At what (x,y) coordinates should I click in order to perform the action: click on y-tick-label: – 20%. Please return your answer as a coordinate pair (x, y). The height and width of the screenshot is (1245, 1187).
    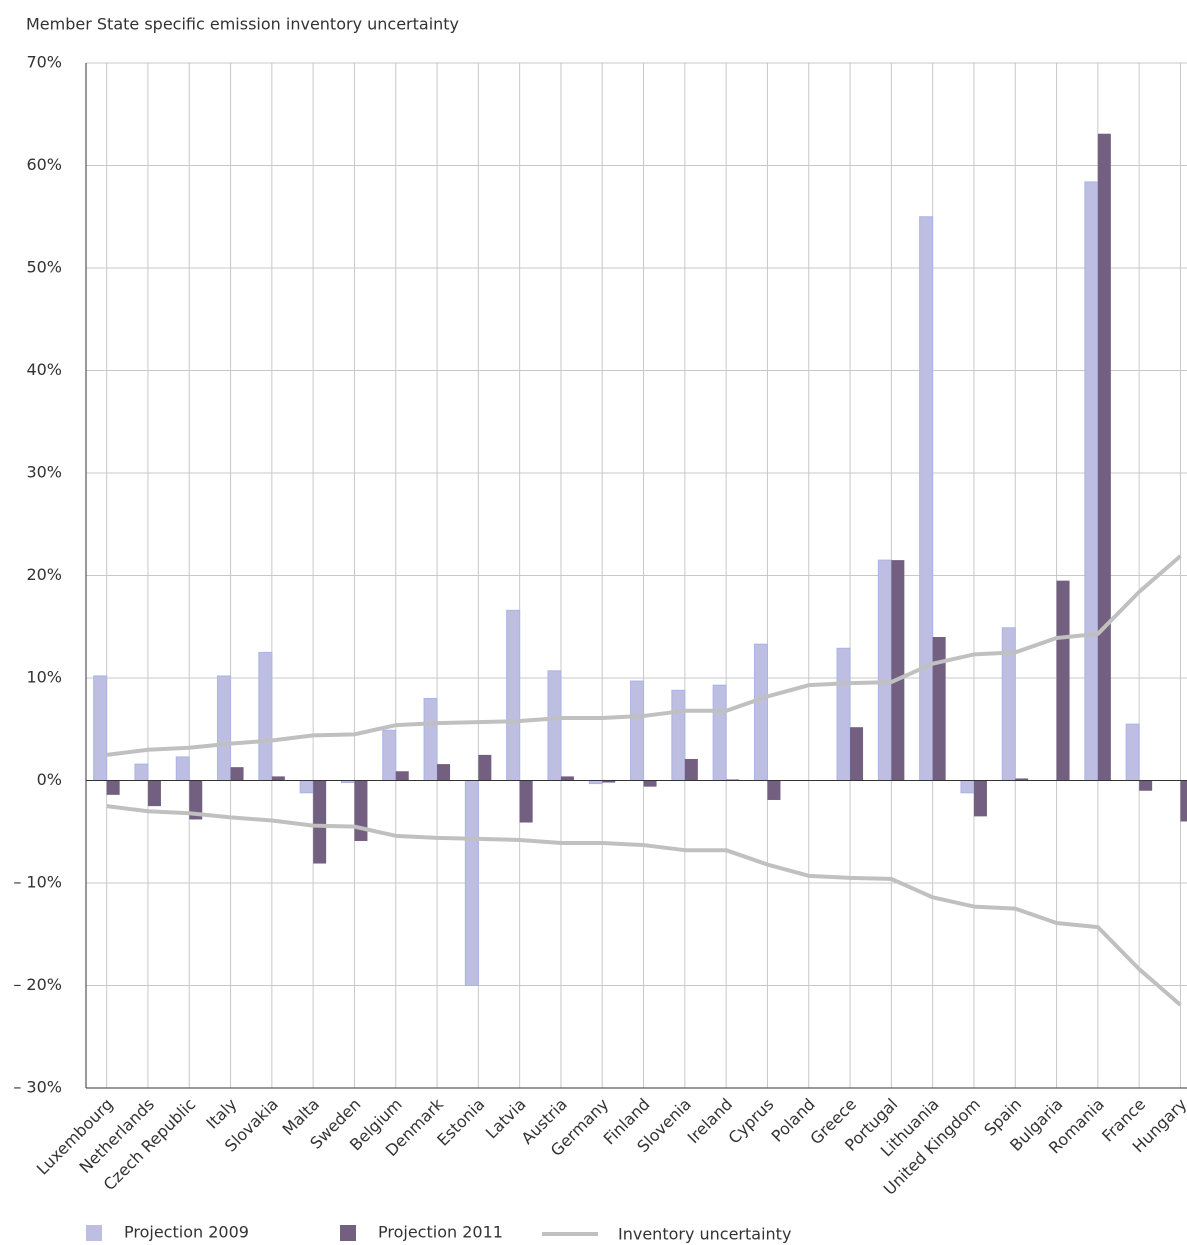
    Looking at the image, I should click on (37, 984).